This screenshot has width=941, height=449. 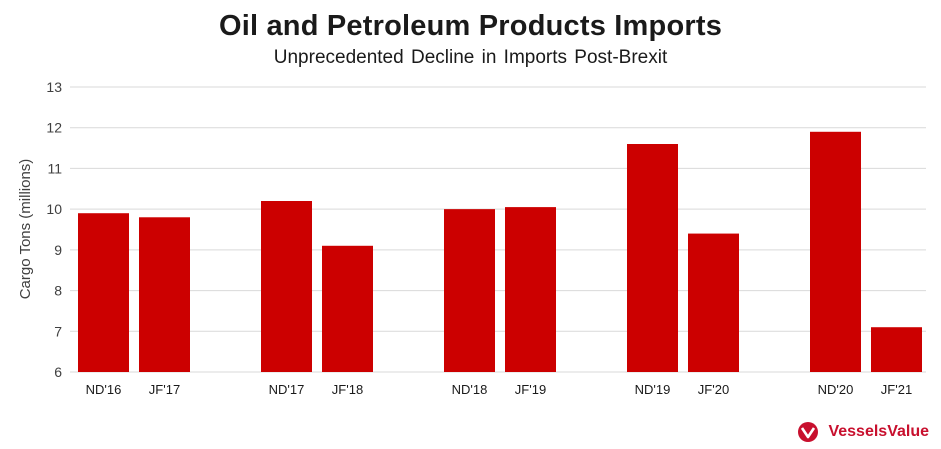 I want to click on y-axis-label: Cargo Tons (millions), so click(x=25, y=229).